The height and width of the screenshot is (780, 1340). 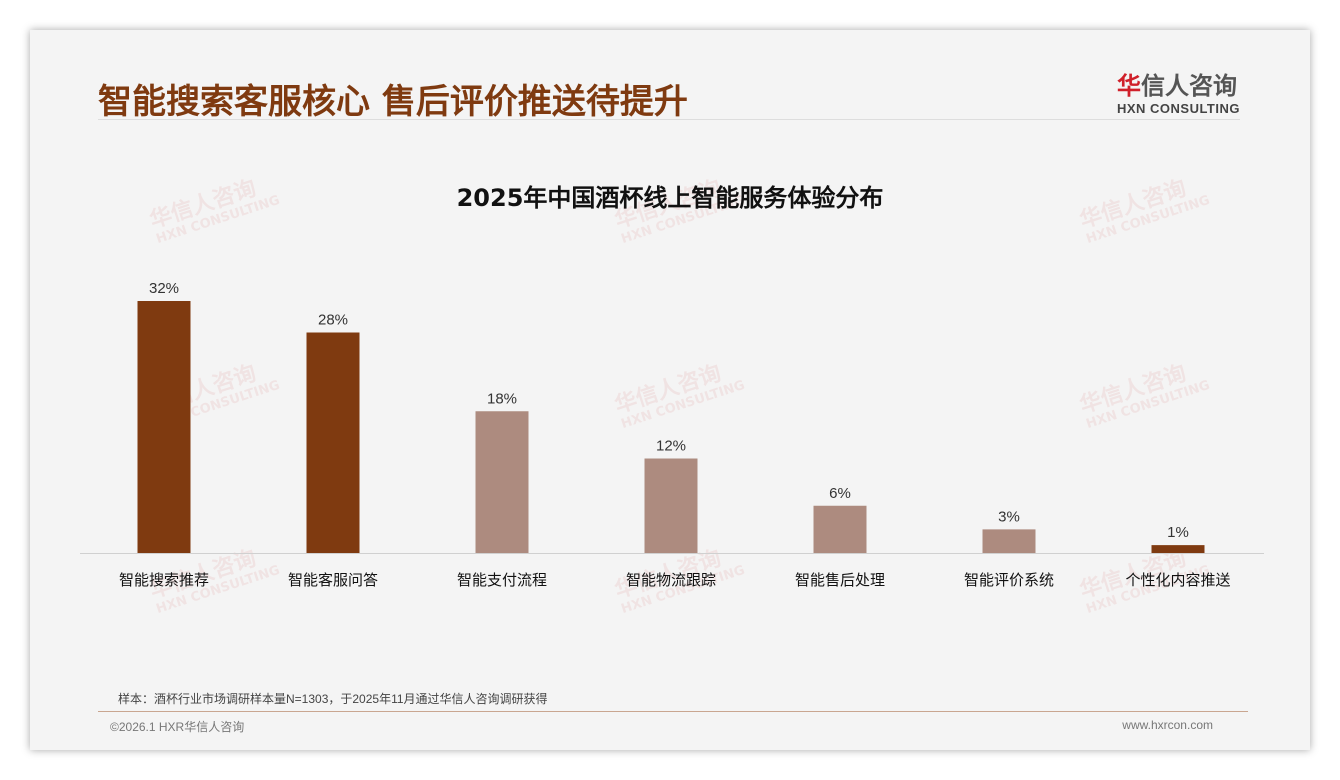 What do you see at coordinates (1177, 580) in the screenshot?
I see `x-tick-label: 个性化内容推送` at bounding box center [1177, 580].